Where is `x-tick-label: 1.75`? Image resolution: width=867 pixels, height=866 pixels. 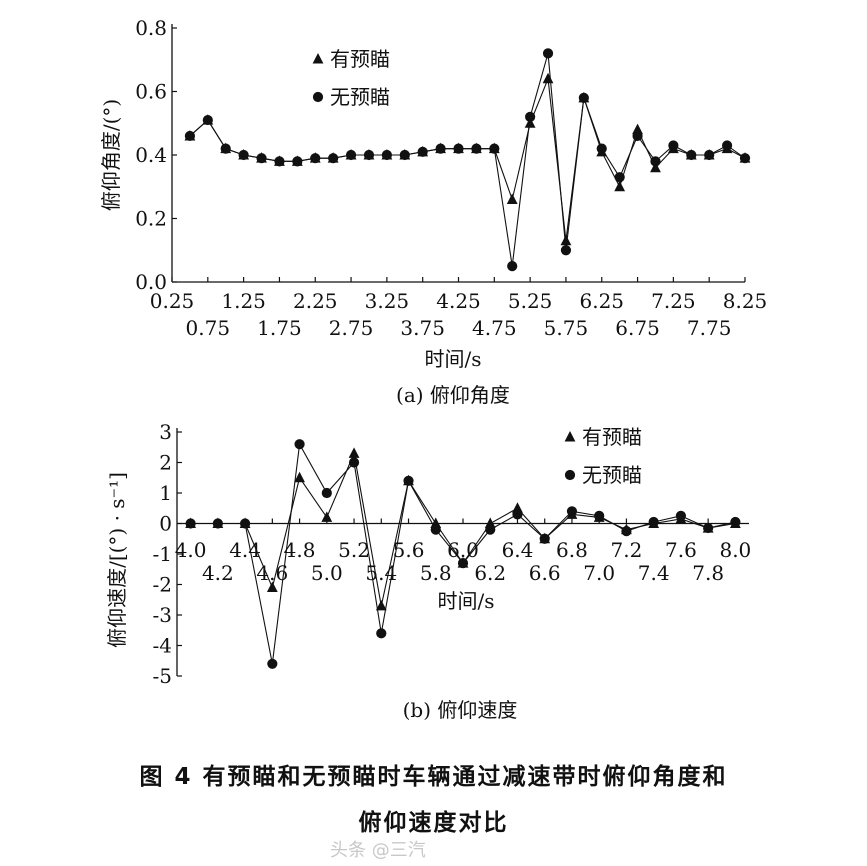 x-tick-label: 1.75 is located at coordinates (279, 328).